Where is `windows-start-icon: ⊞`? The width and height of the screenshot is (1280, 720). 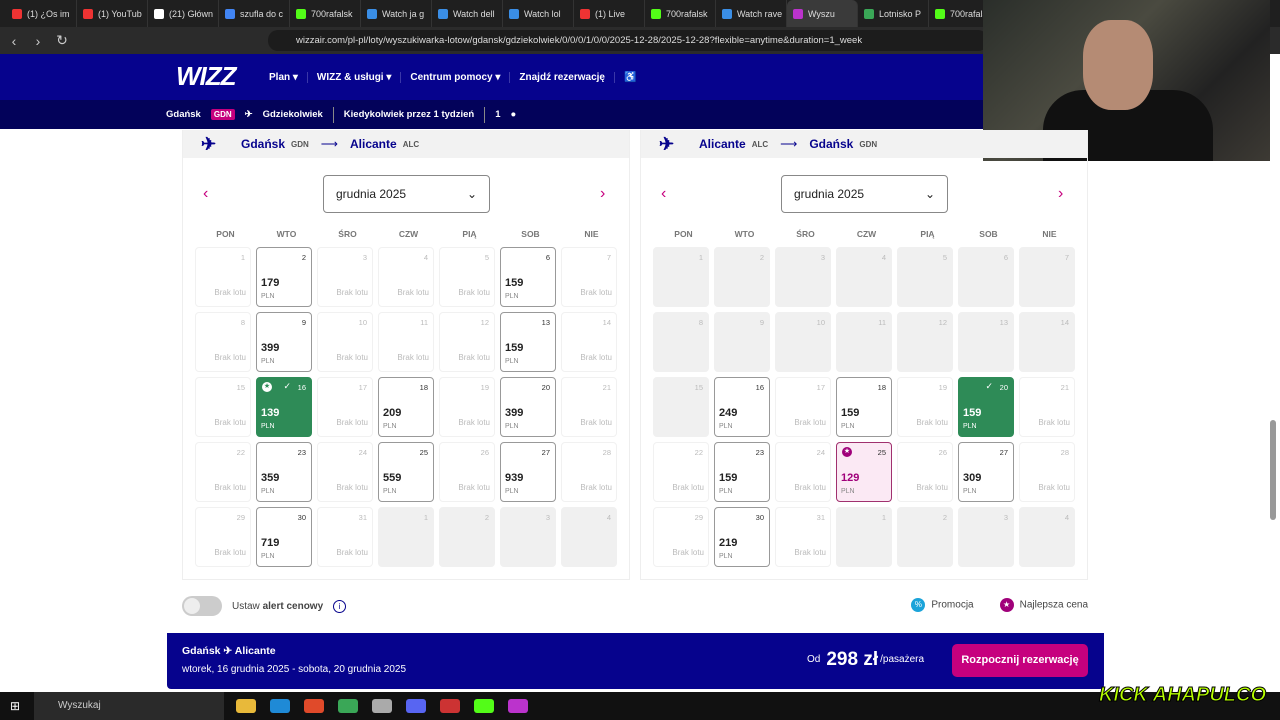
windows-start-icon: ⊞ is located at coordinates (15, 706).